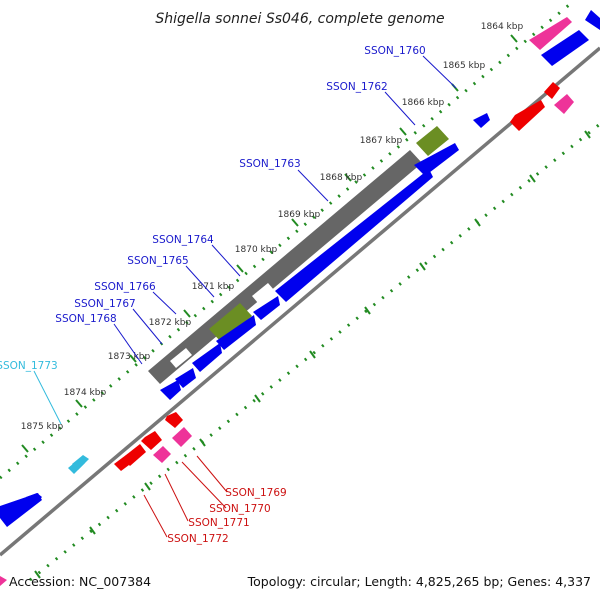 The width and height of the screenshot is (600, 600). I want to click on trna-leader-line, so click(47, 397).